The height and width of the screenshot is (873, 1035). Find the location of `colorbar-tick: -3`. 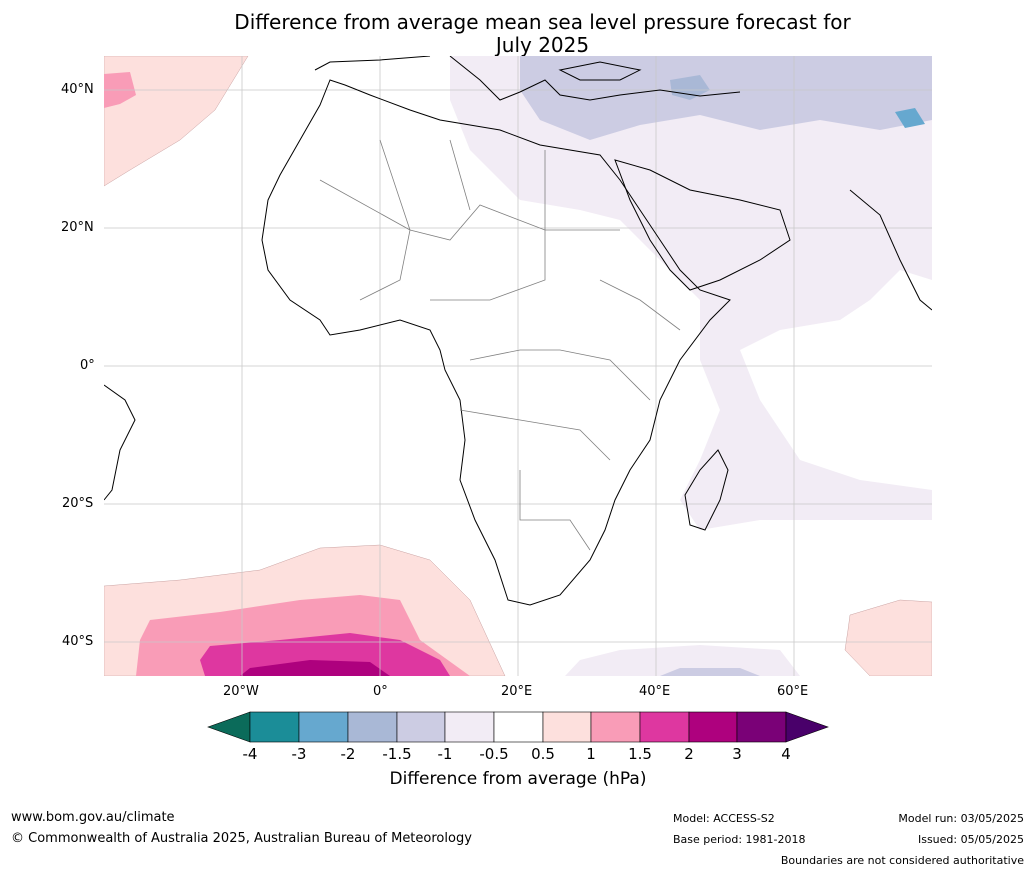

colorbar-tick: -3 is located at coordinates (299, 754).